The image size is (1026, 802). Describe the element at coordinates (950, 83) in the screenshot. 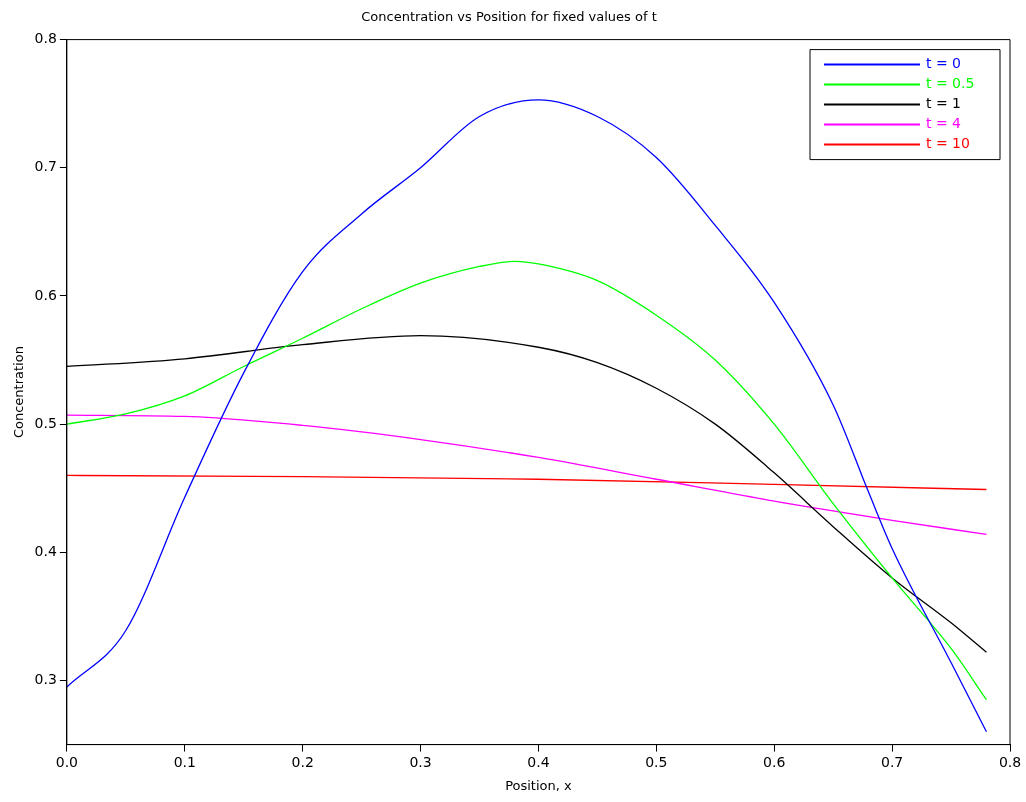

I see `text: t = 0.5` at that location.